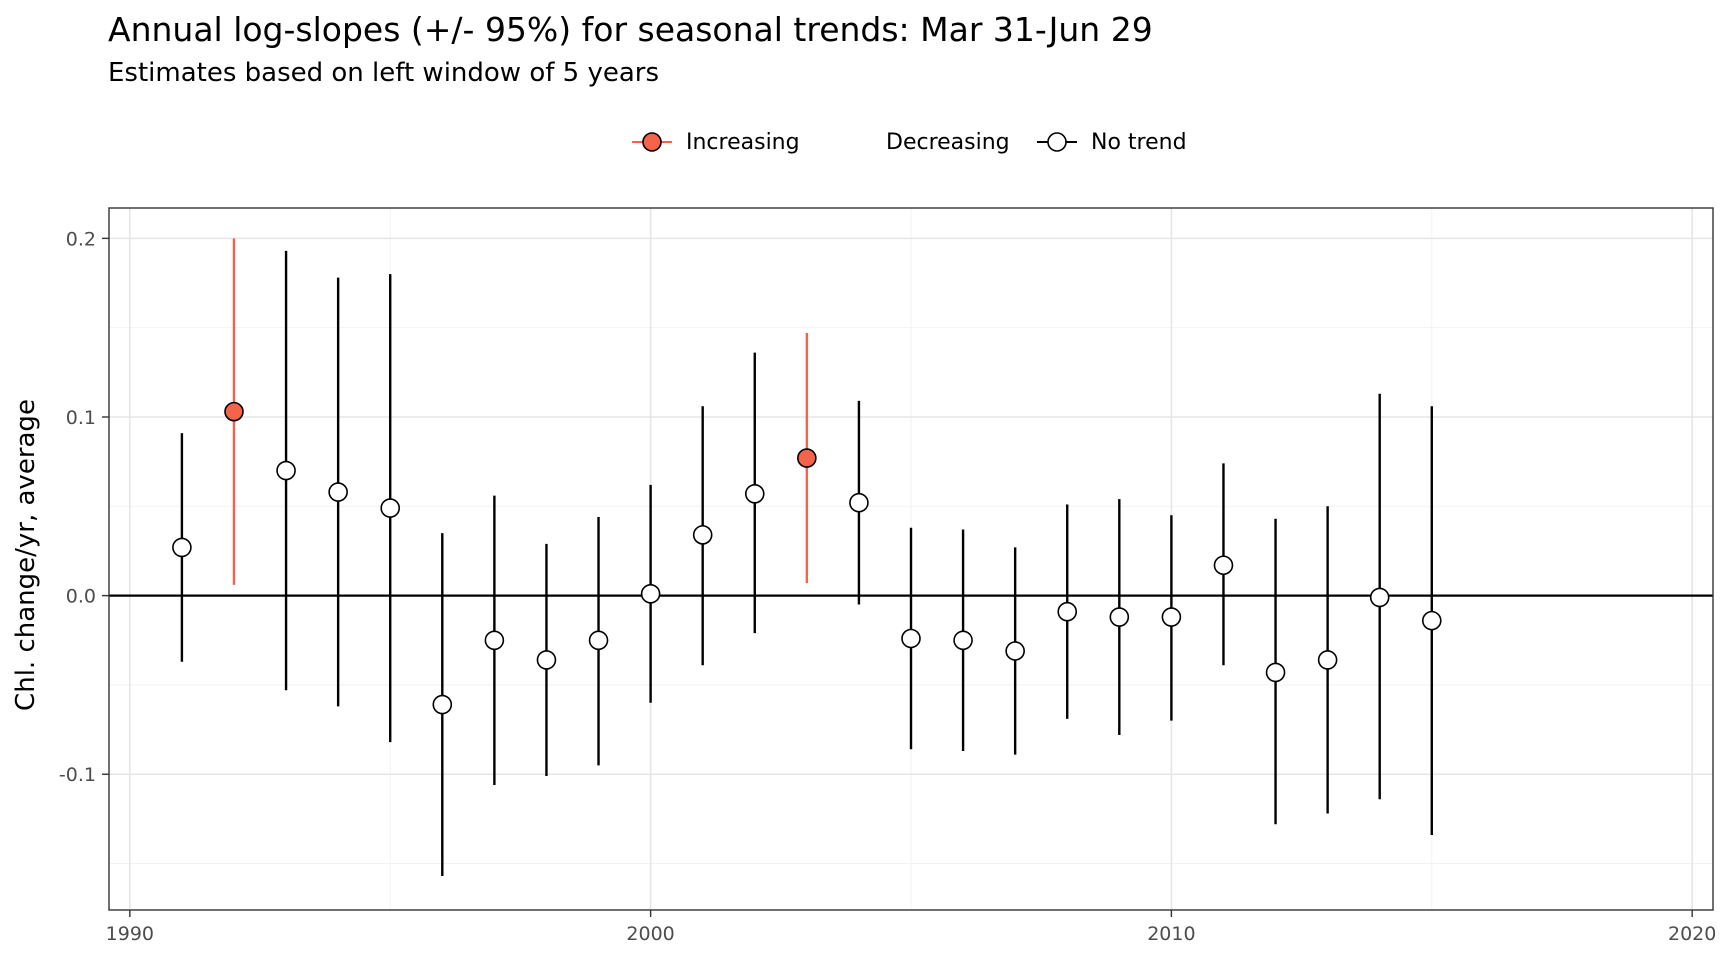 This screenshot has height=960, width=1728. Describe the element at coordinates (650, 934) in the screenshot. I see `x-tick-label: 2000` at that location.